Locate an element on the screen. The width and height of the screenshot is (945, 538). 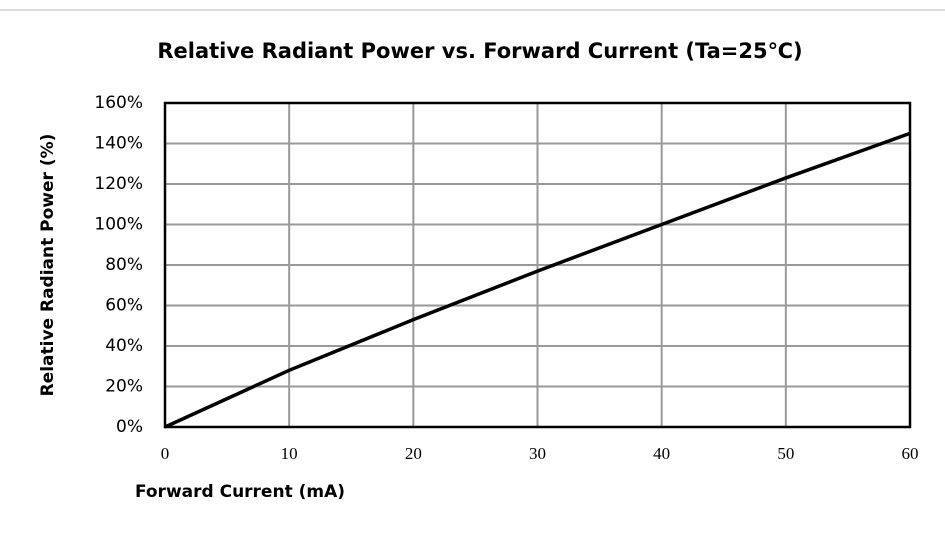
x-tick-label: 40 is located at coordinates (661, 453).